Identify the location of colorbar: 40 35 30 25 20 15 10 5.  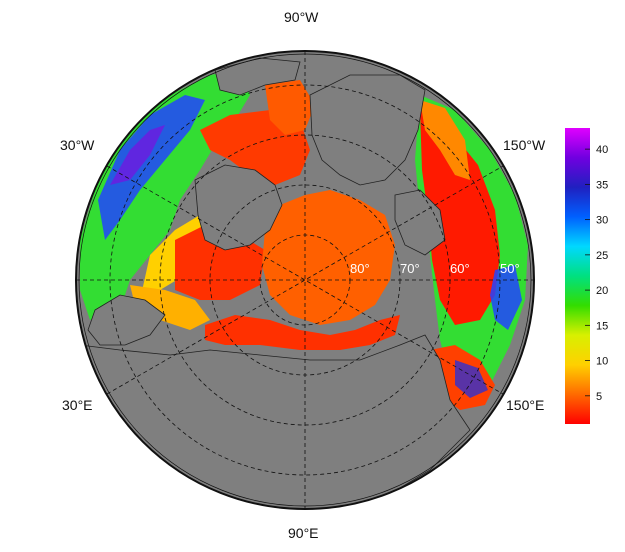
(586, 276).